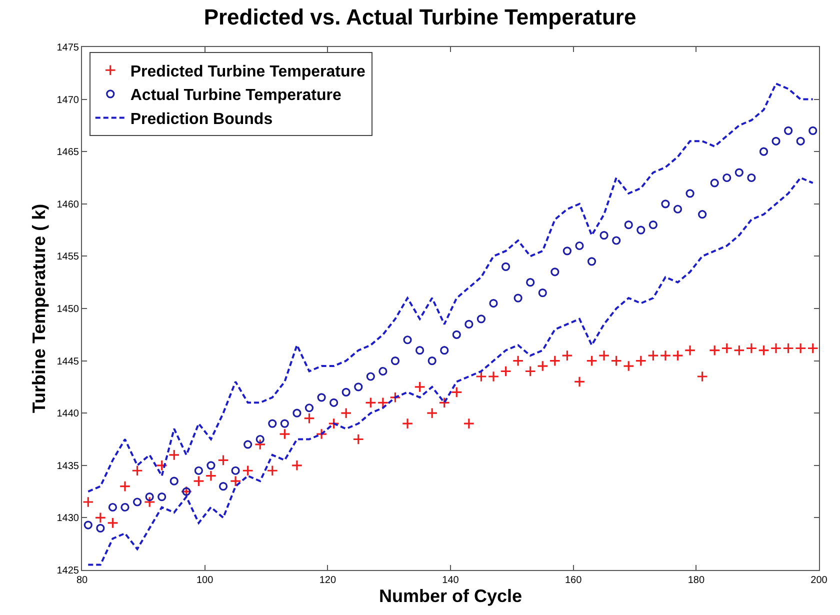 Image resolution: width=840 pixels, height=615 pixels. What do you see at coordinates (68, 204) in the screenshot?
I see `y-tick-label: 1460` at bounding box center [68, 204].